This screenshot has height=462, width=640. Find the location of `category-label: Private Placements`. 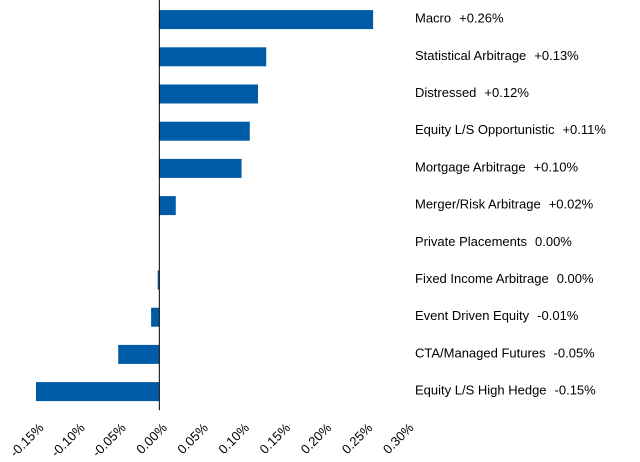

category-label: Private Placements is located at coordinates (471, 241).